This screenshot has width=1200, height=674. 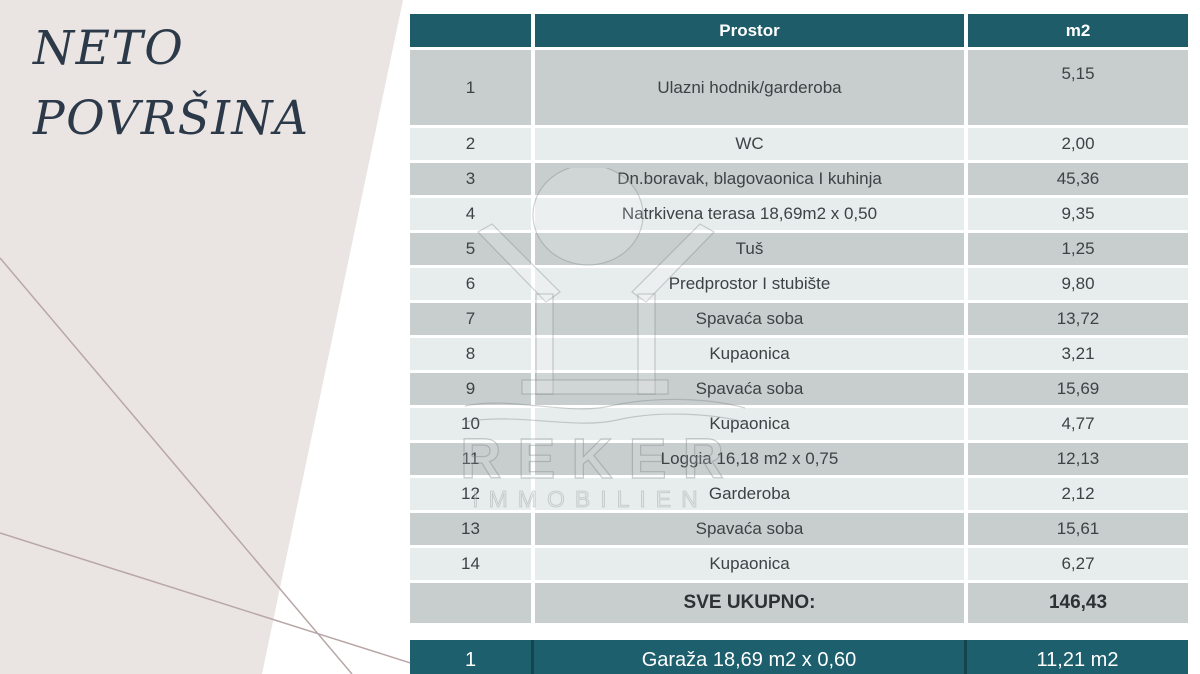 I want to click on row-area: 15,61, so click(x=1078, y=529).